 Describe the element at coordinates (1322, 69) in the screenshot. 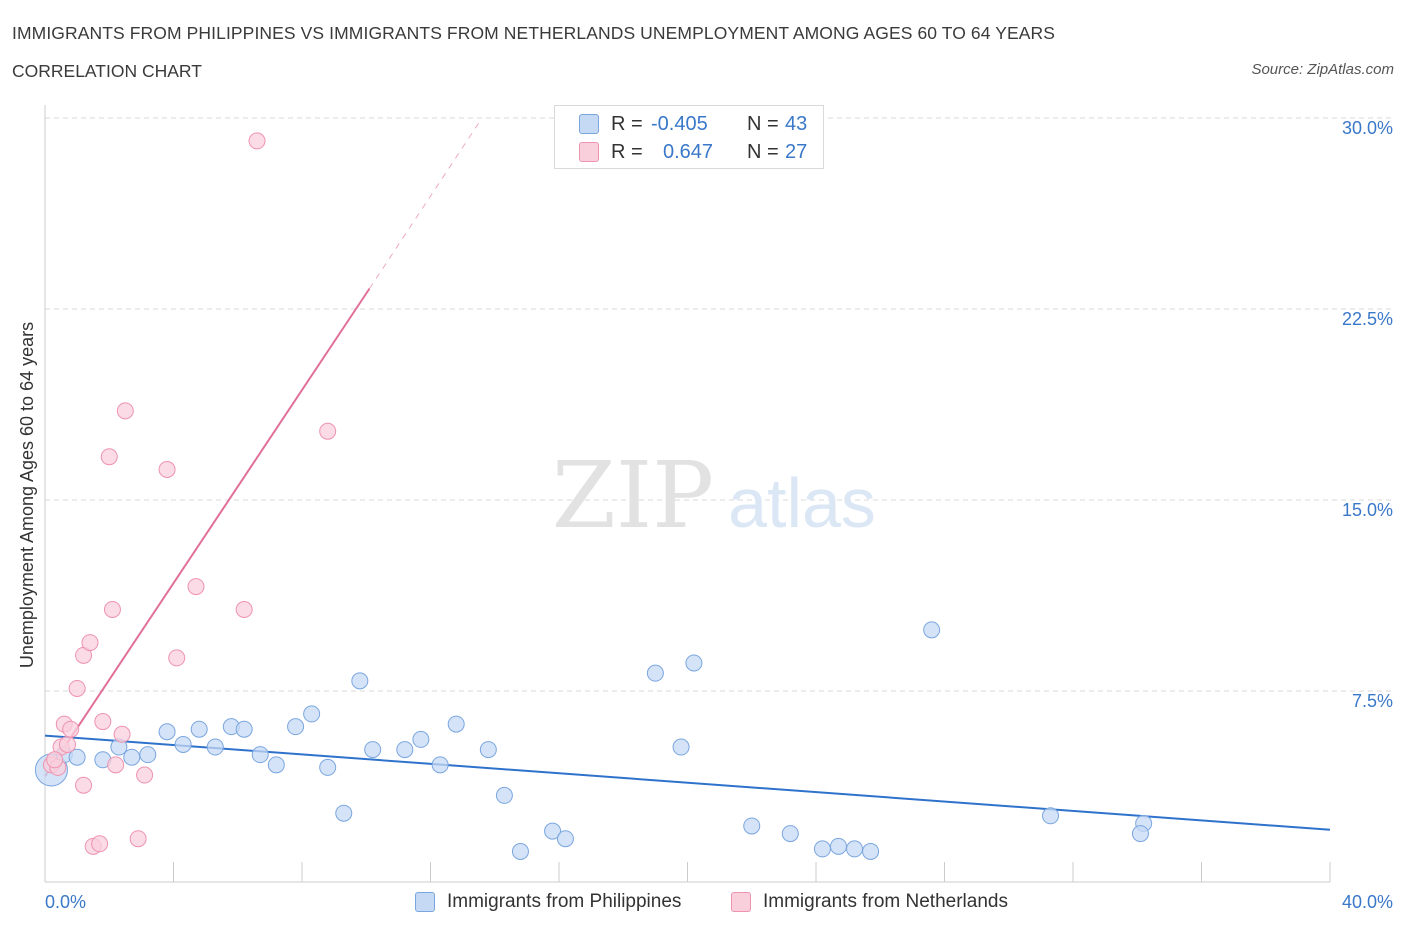

I see `source-credit: Source: ZipAtlas.com` at that location.